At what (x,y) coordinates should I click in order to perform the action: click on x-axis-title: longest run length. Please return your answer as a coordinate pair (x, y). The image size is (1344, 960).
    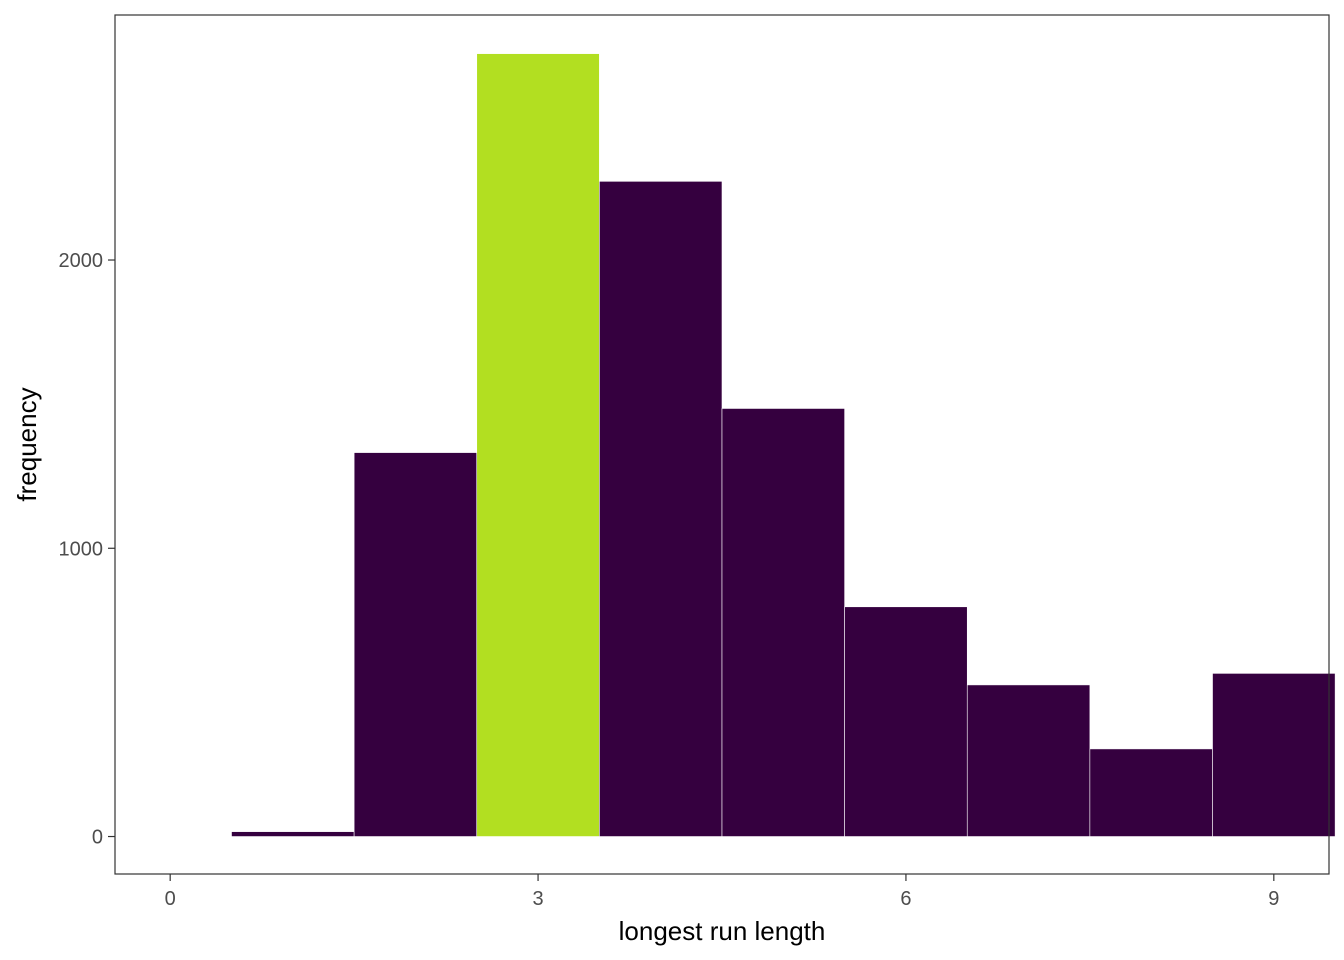
    Looking at the image, I should click on (722, 931).